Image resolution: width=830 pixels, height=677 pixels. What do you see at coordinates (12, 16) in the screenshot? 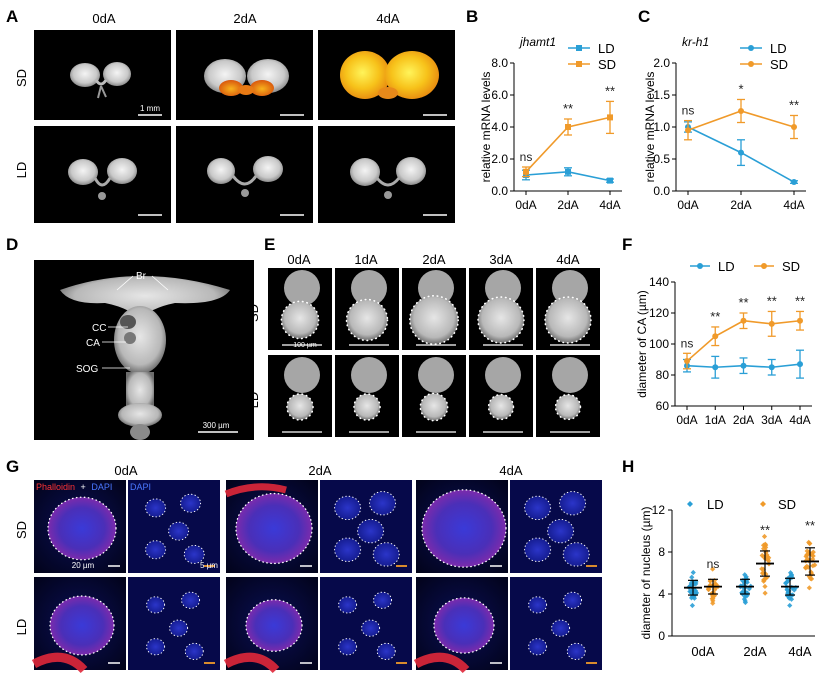
I see `panel-letter-a: A` at bounding box center [12, 16].